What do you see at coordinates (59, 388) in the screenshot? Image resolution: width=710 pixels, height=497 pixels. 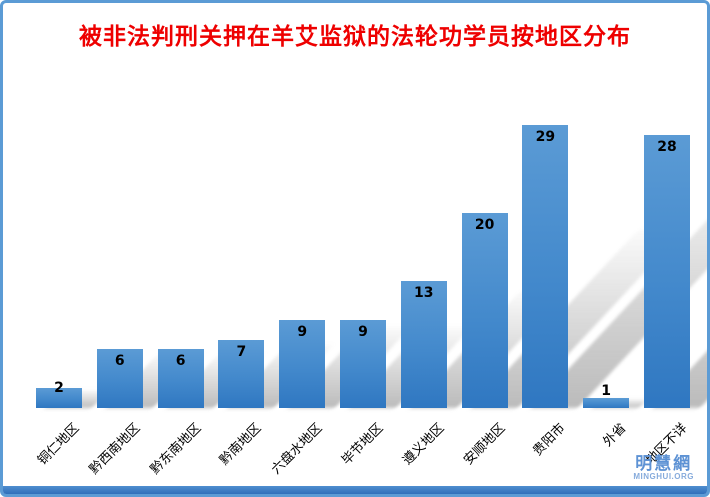 I see `bar-value-label: 2` at bounding box center [59, 388].